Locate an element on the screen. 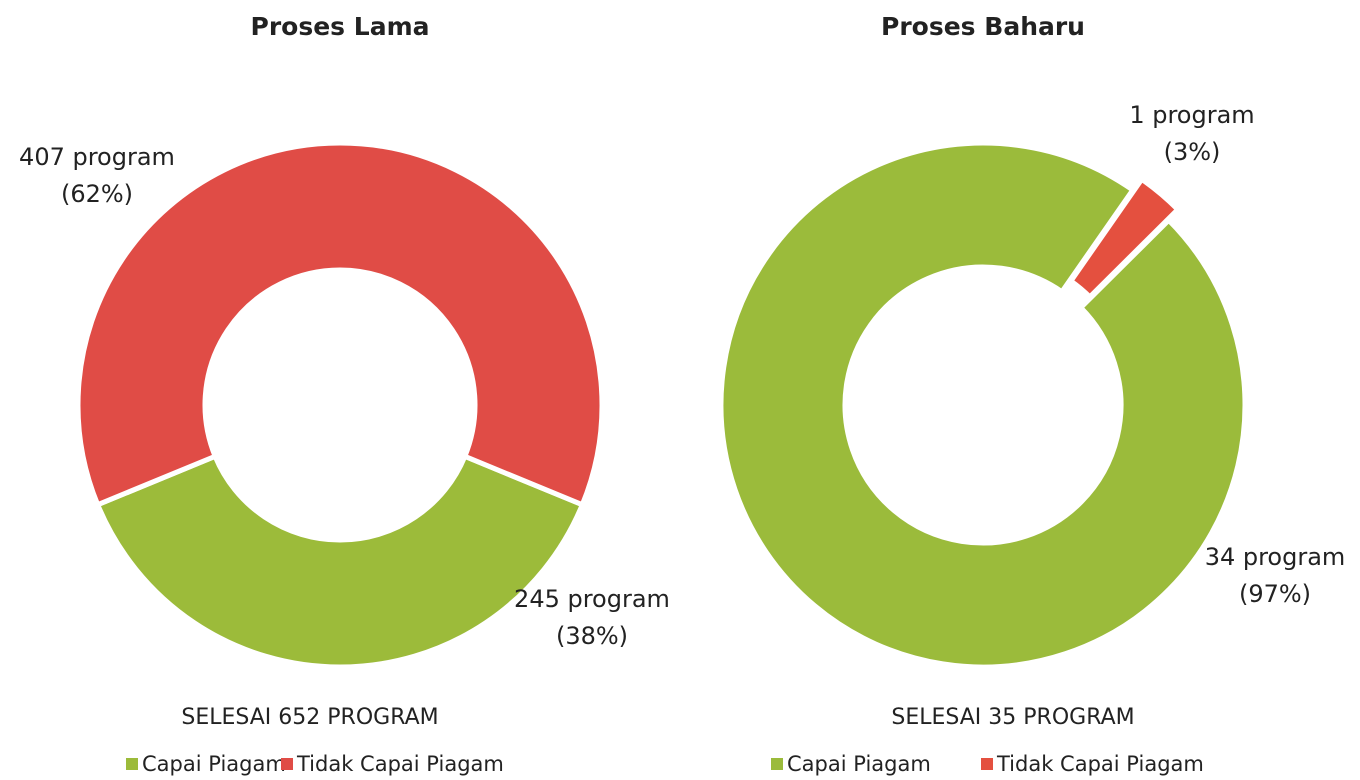  percent-label: (62%) is located at coordinates (97, 194).